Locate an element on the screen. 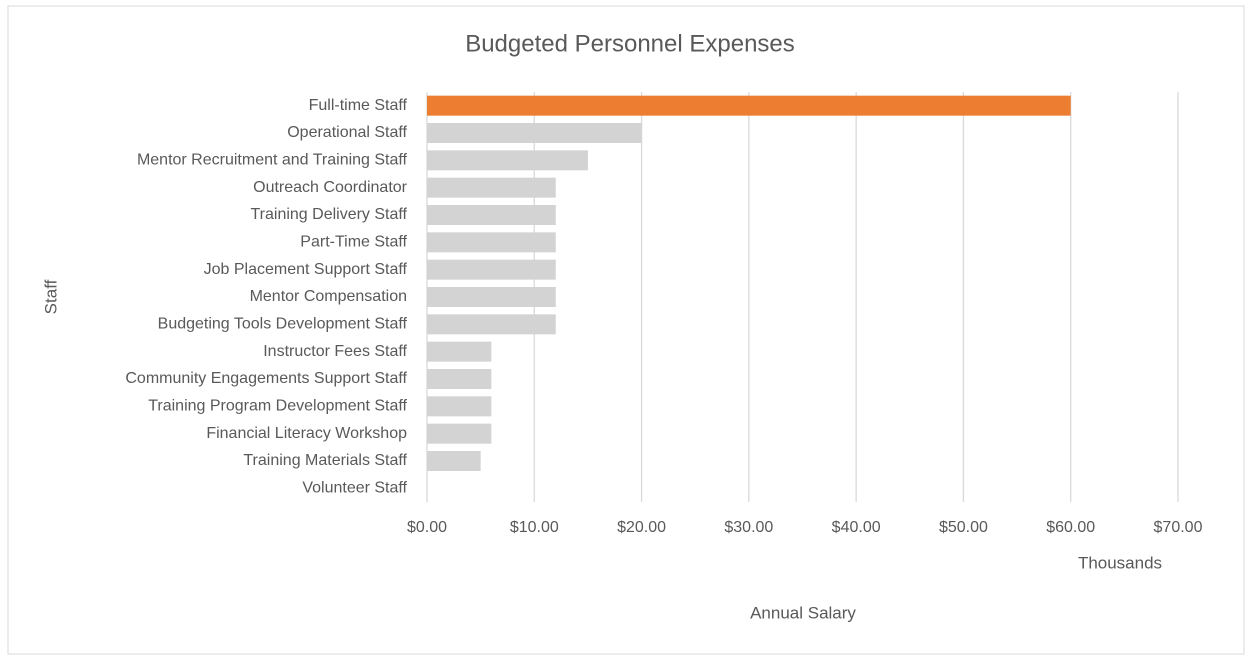 The height and width of the screenshot is (656, 1250). y-tick-label: Training Materials Staff is located at coordinates (325, 460).